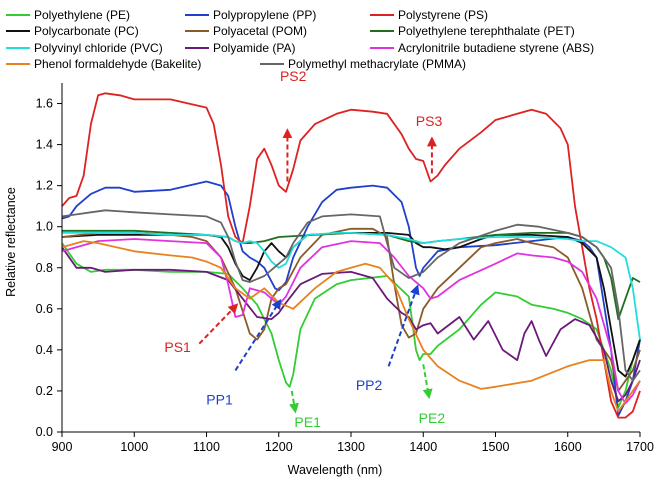  Describe the element at coordinates (293, 76) in the screenshot. I see `annotation-label-ps2: PS2` at that location.